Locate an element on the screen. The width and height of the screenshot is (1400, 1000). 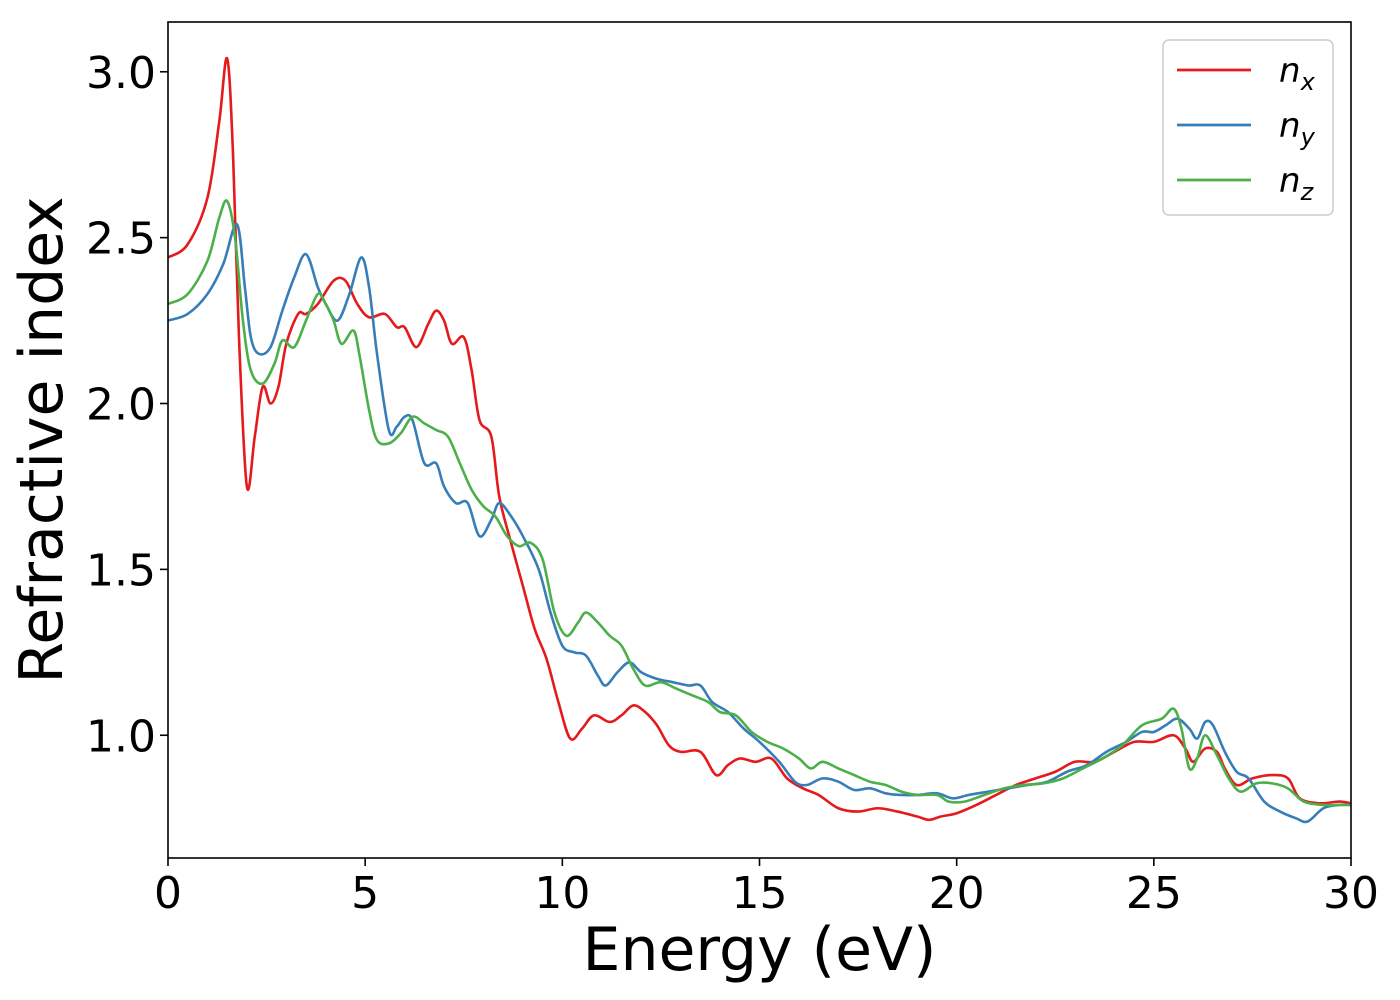
x-tick-label: 25 is located at coordinates (1154, 893).